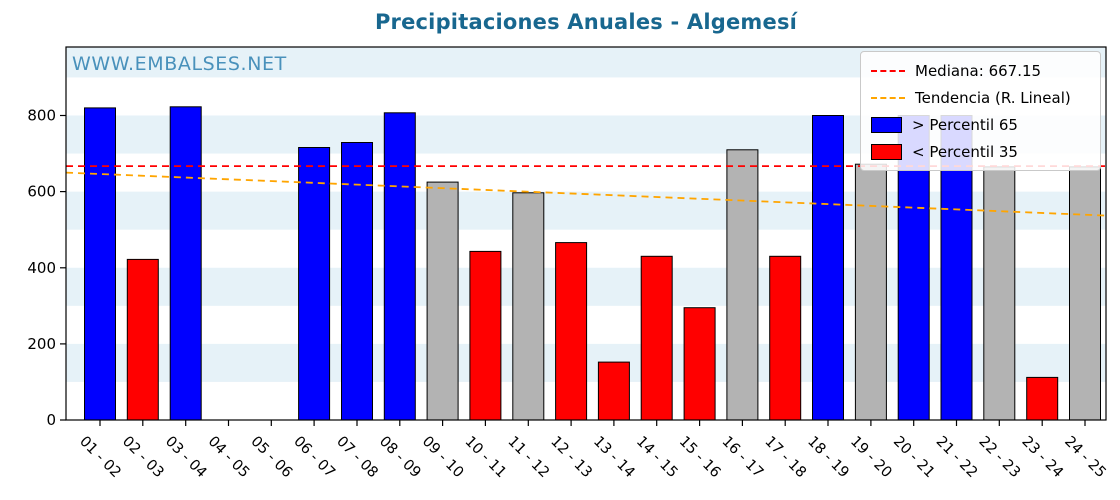 The image size is (1120, 500). What do you see at coordinates (357, 458) in the screenshot?
I see `x-tick-label: 07 - 08` at bounding box center [357, 458].